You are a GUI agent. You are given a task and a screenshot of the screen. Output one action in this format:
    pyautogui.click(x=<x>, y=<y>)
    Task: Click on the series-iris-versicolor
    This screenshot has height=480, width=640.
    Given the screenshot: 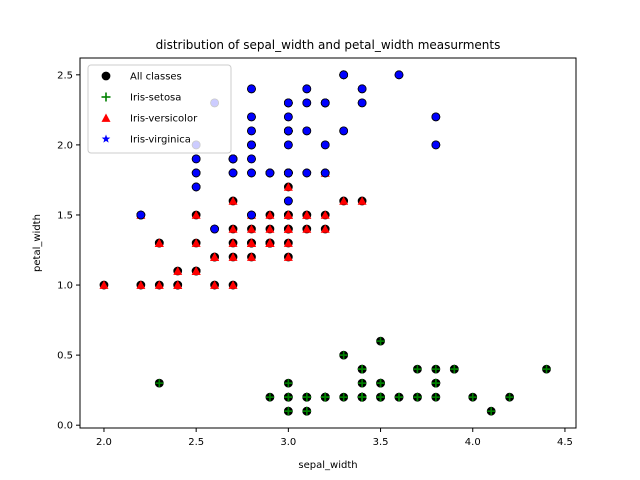 What is the action you would take?
    pyautogui.click(x=233, y=228)
    